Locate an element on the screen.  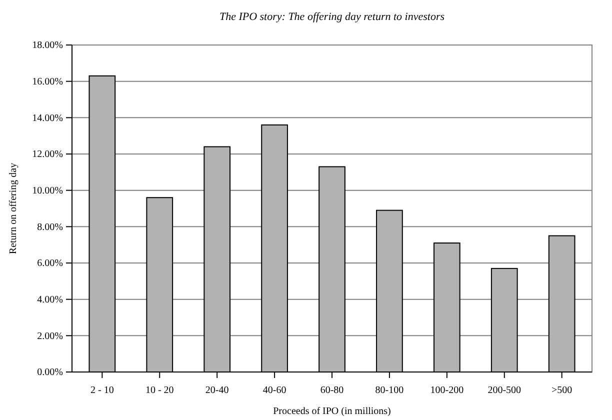
y-tick-label: 8.00% is located at coordinates (50, 227).